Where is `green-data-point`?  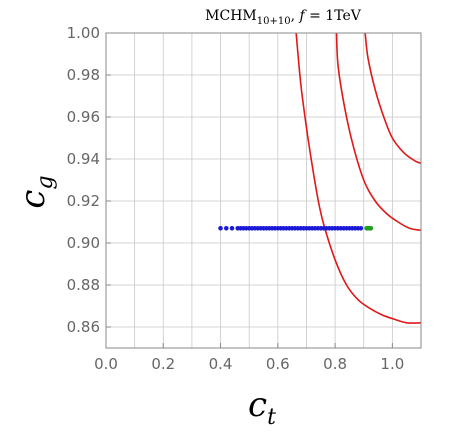 green-data-point is located at coordinates (371, 228).